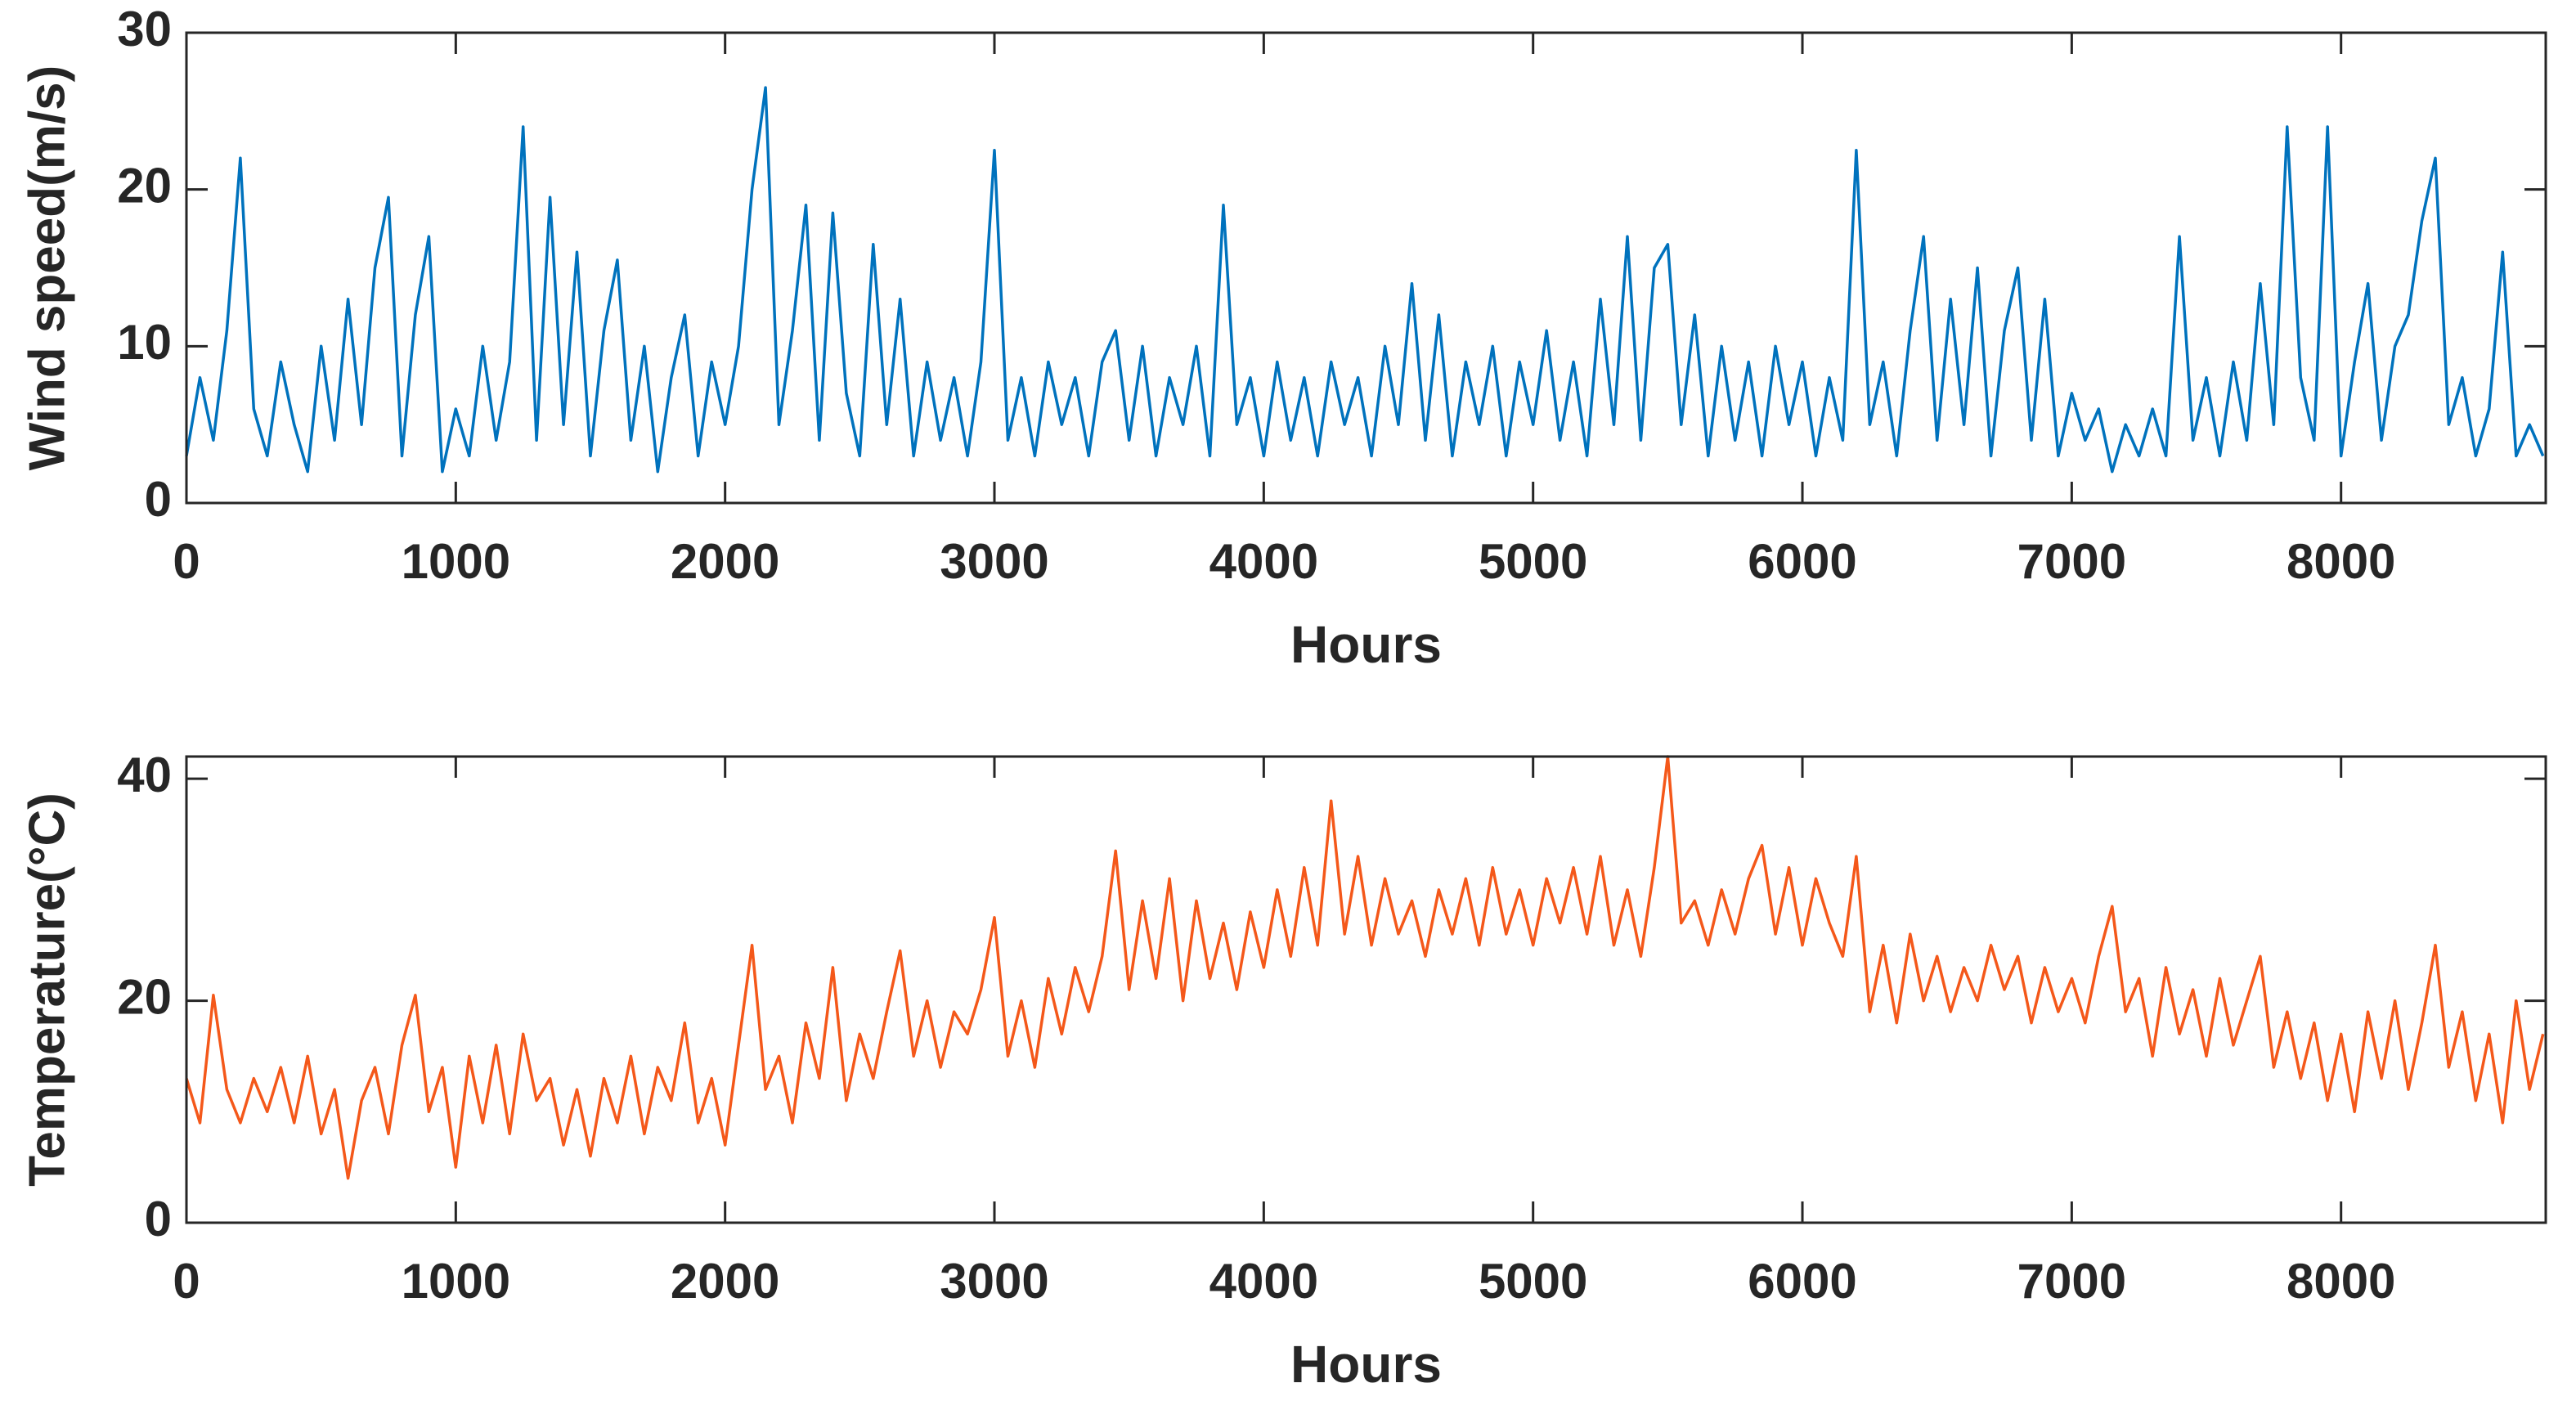 This screenshot has width=2576, height=1419. What do you see at coordinates (144, 775) in the screenshot?
I see `y-tick-label: 40` at bounding box center [144, 775].